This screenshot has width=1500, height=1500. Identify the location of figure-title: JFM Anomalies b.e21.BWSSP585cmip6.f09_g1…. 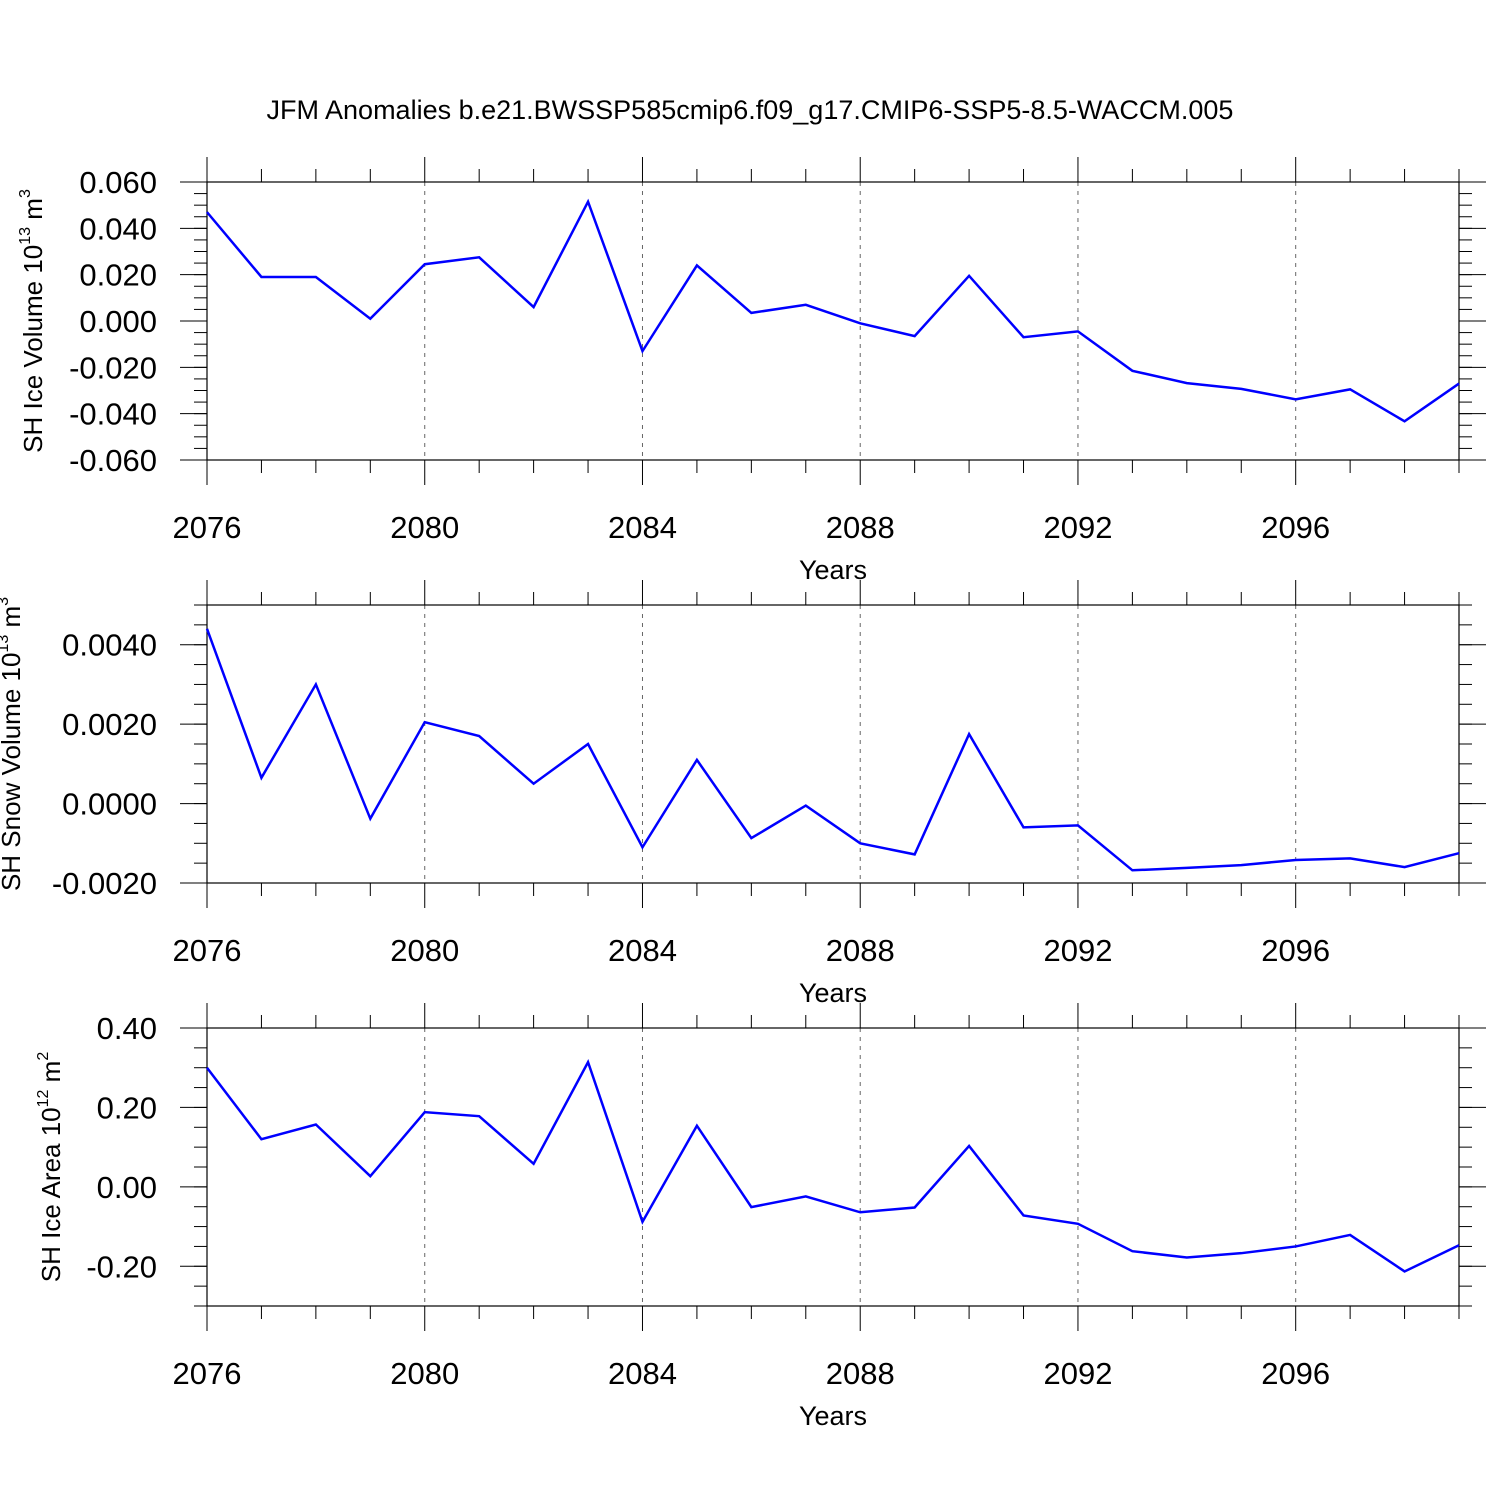
(750, 110).